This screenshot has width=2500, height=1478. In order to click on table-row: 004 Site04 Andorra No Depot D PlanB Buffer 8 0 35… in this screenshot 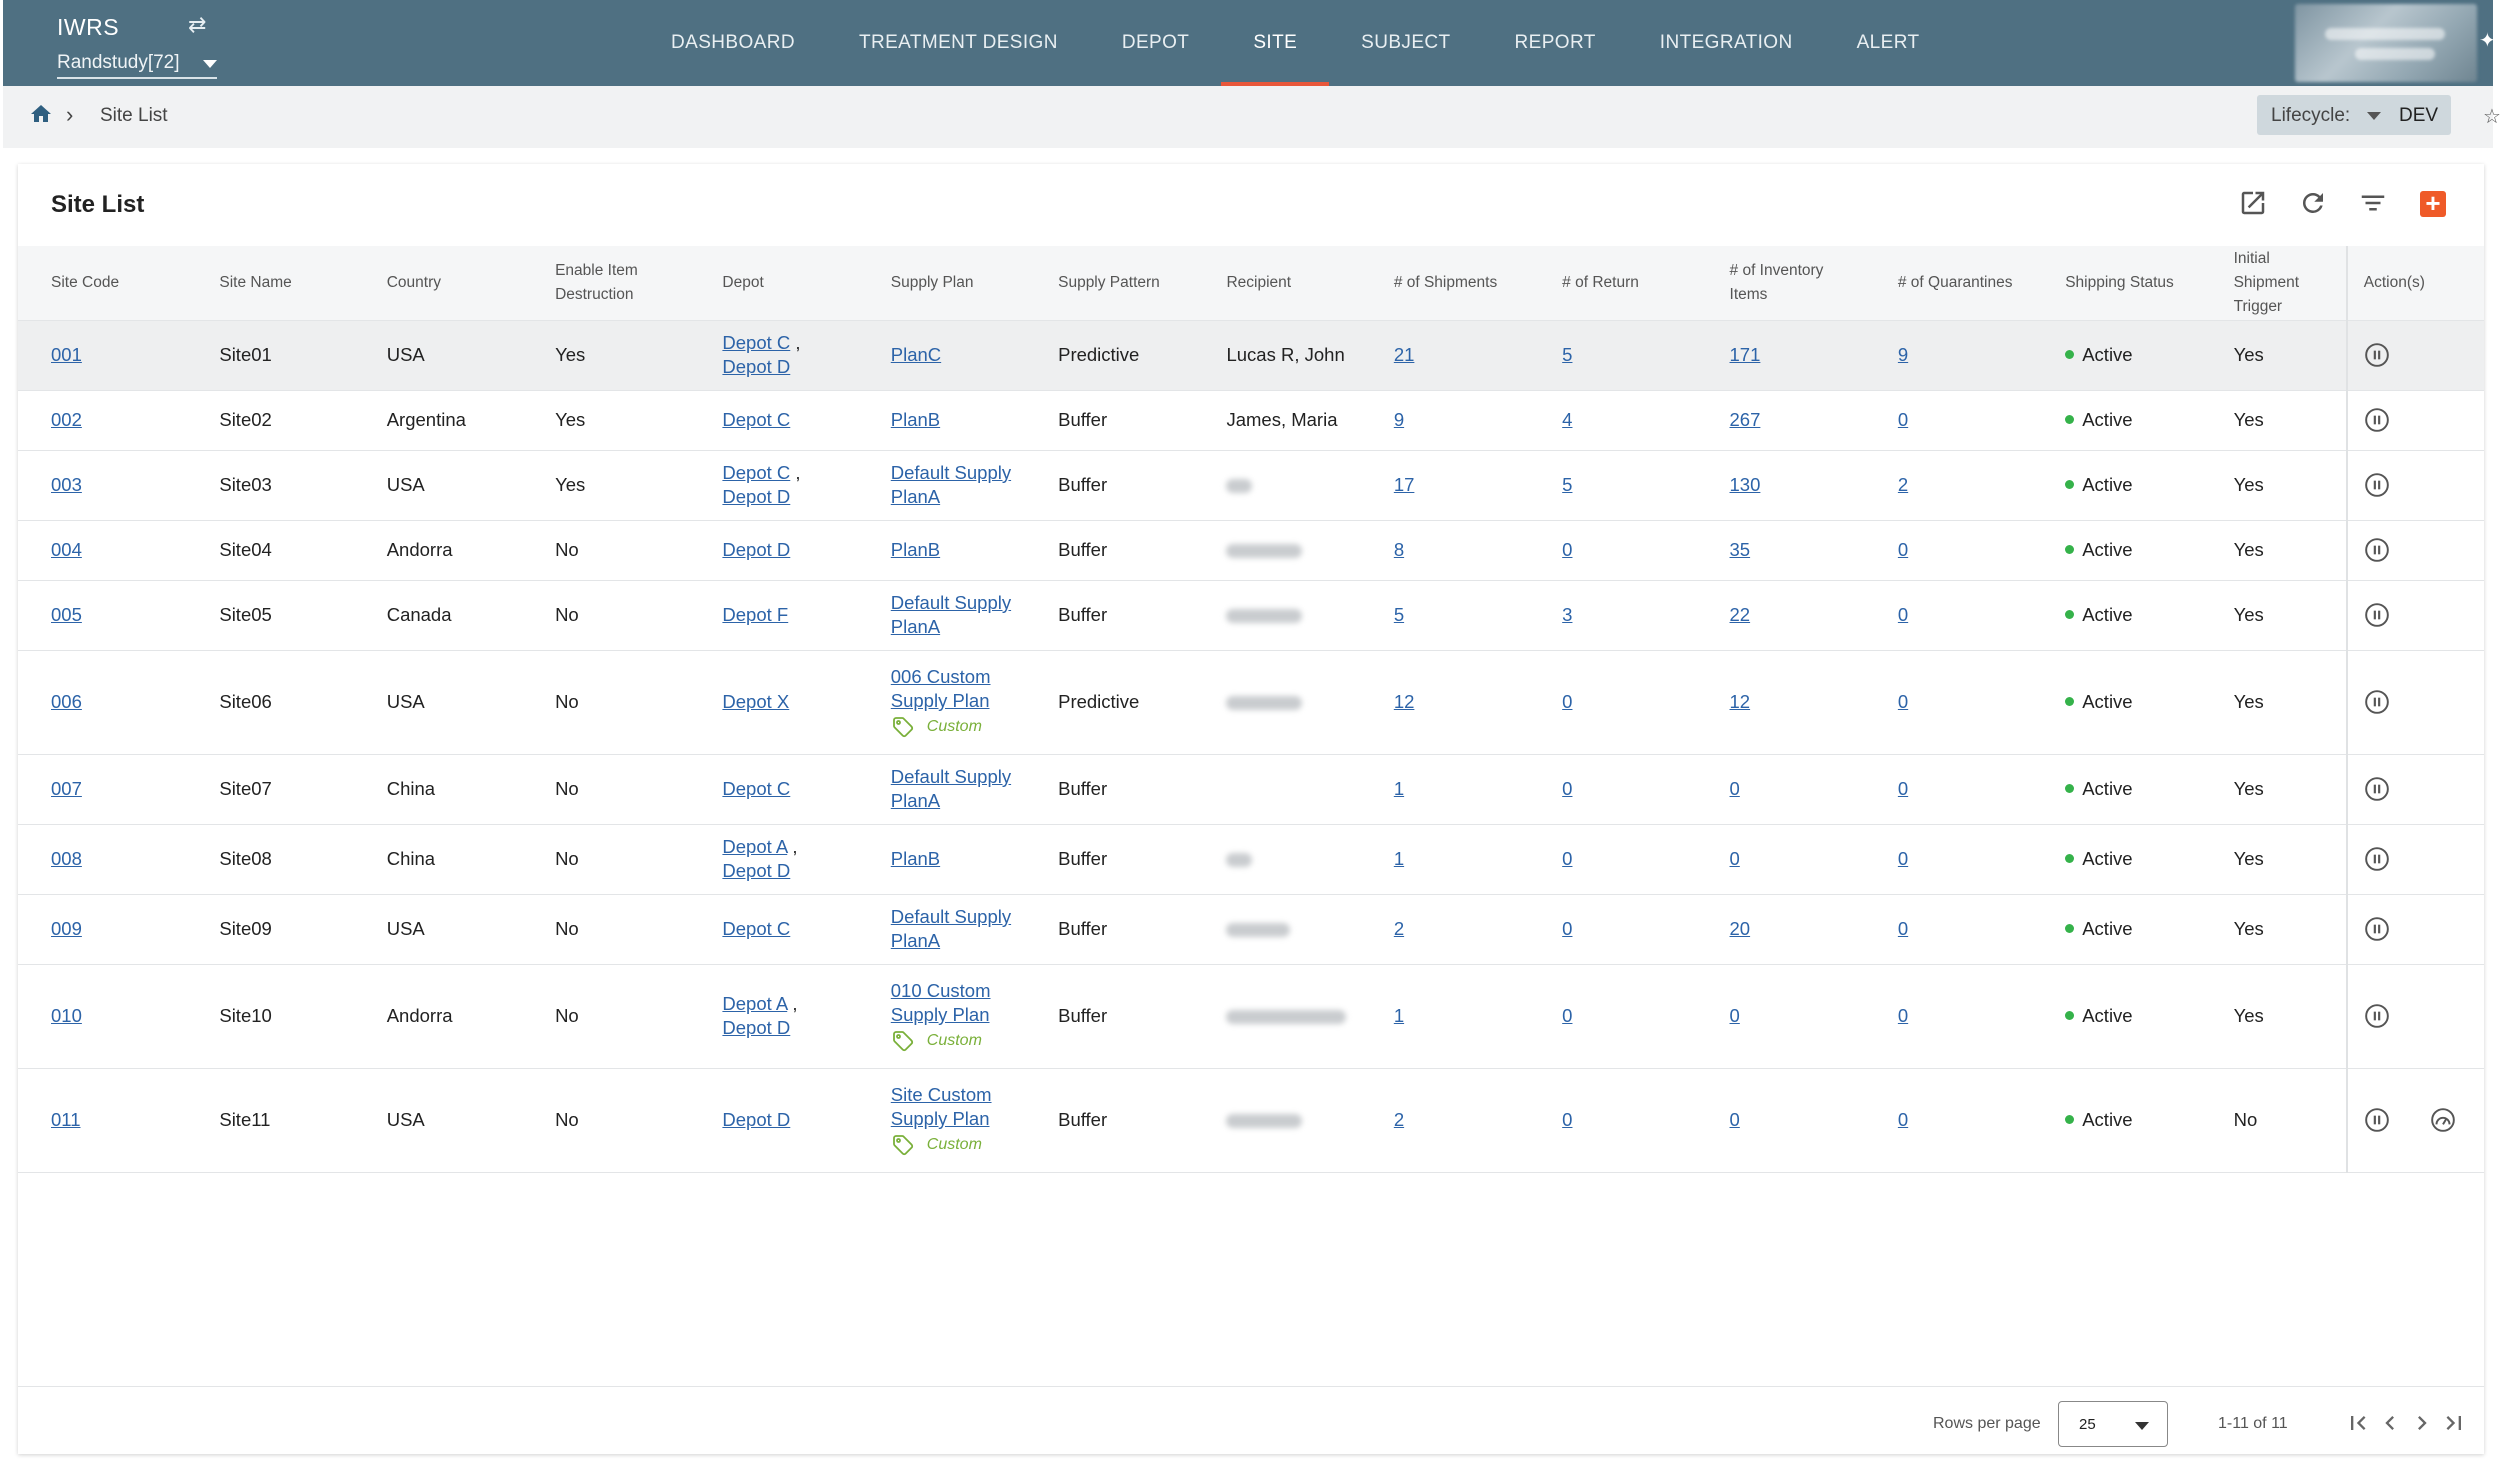, I will do `click(1251, 550)`.